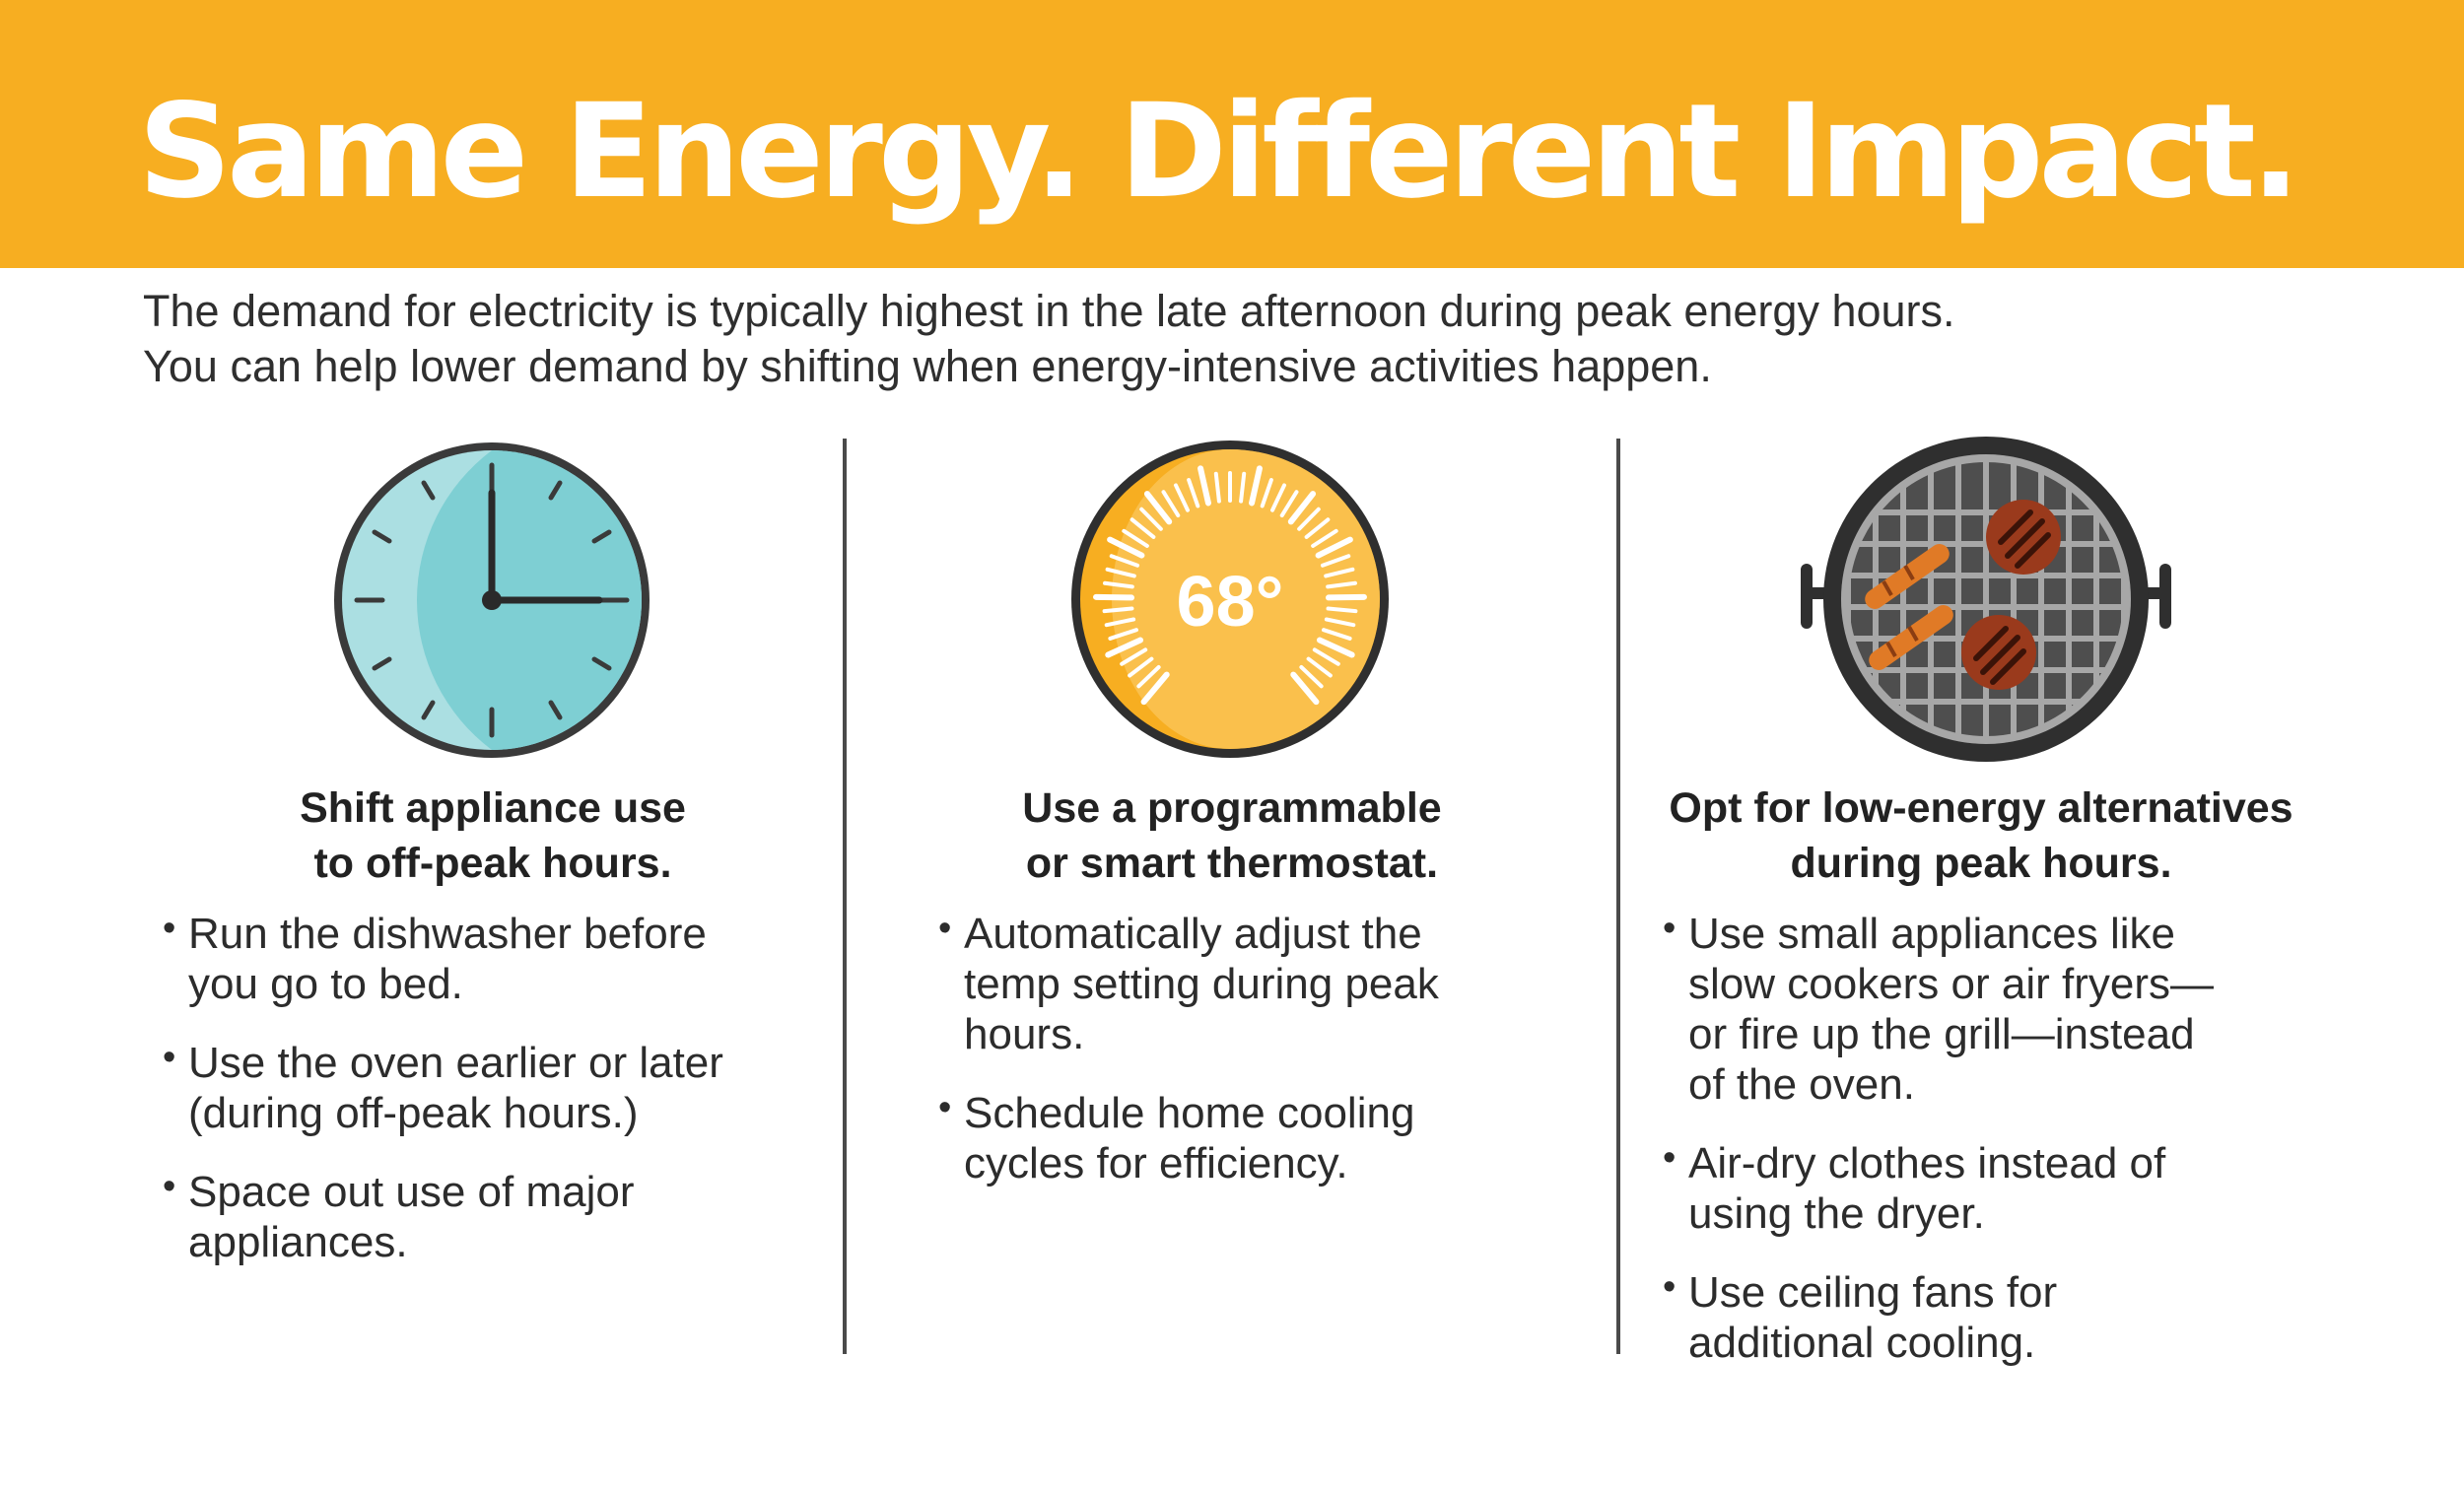 The height and width of the screenshot is (1492, 2464). Describe the element at coordinates (503, 959) in the screenshot. I see `list-item: Run the dishwasher before you go to bed.` at that location.